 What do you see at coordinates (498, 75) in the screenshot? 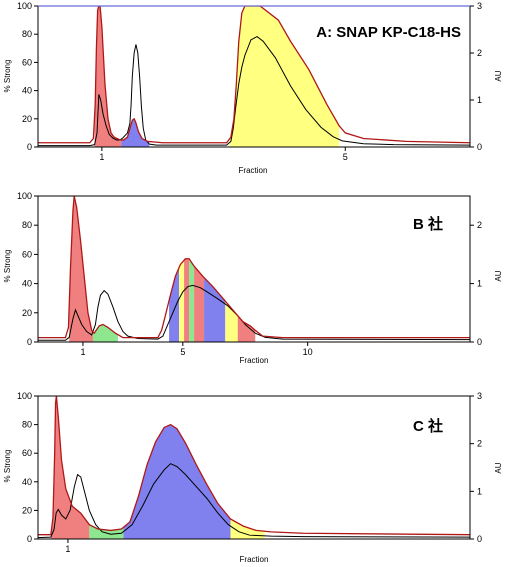
I see `y-axis-label-right-a: AU` at bounding box center [498, 75].